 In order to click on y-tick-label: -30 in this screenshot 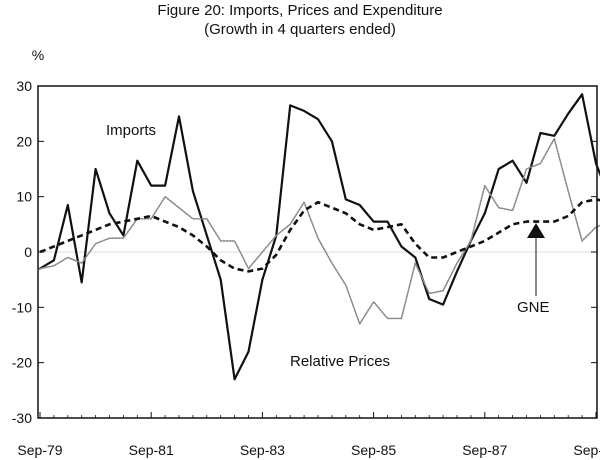, I will do `click(22, 418)`.